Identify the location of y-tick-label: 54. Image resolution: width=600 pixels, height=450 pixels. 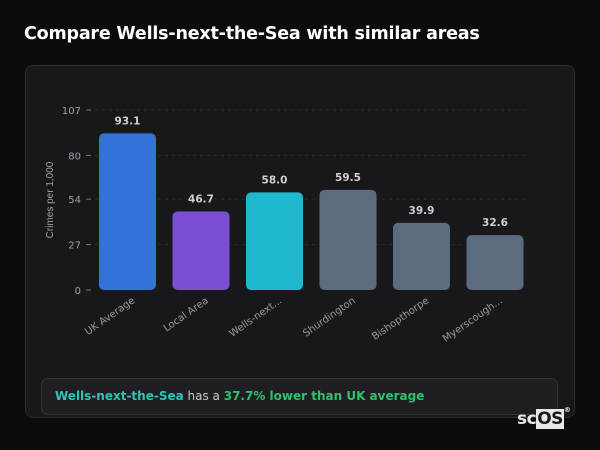
(74, 200).